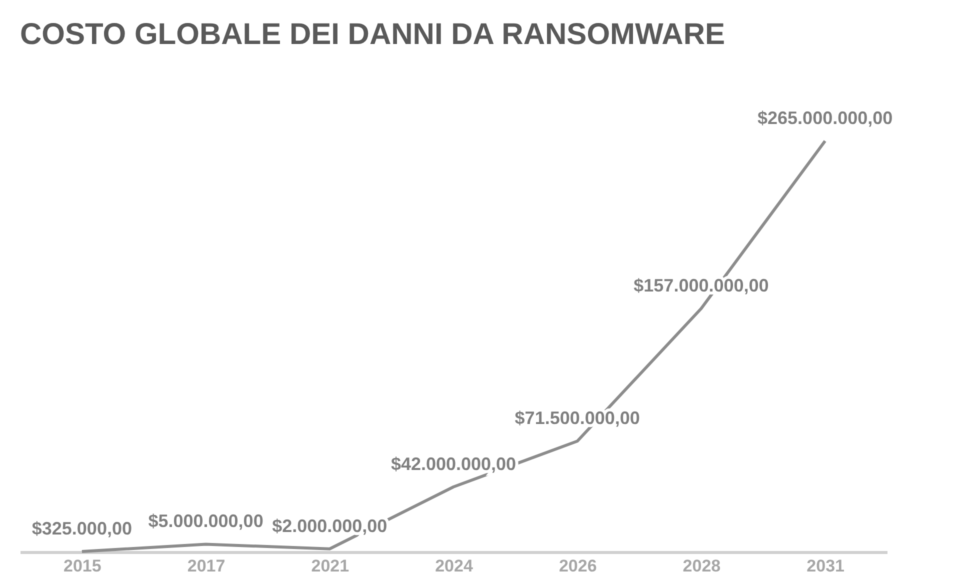 The width and height of the screenshot is (957, 584). I want to click on chart-title: COSTO GLOBALE DEI DANNI DA RANSOMWARE, so click(373, 34).